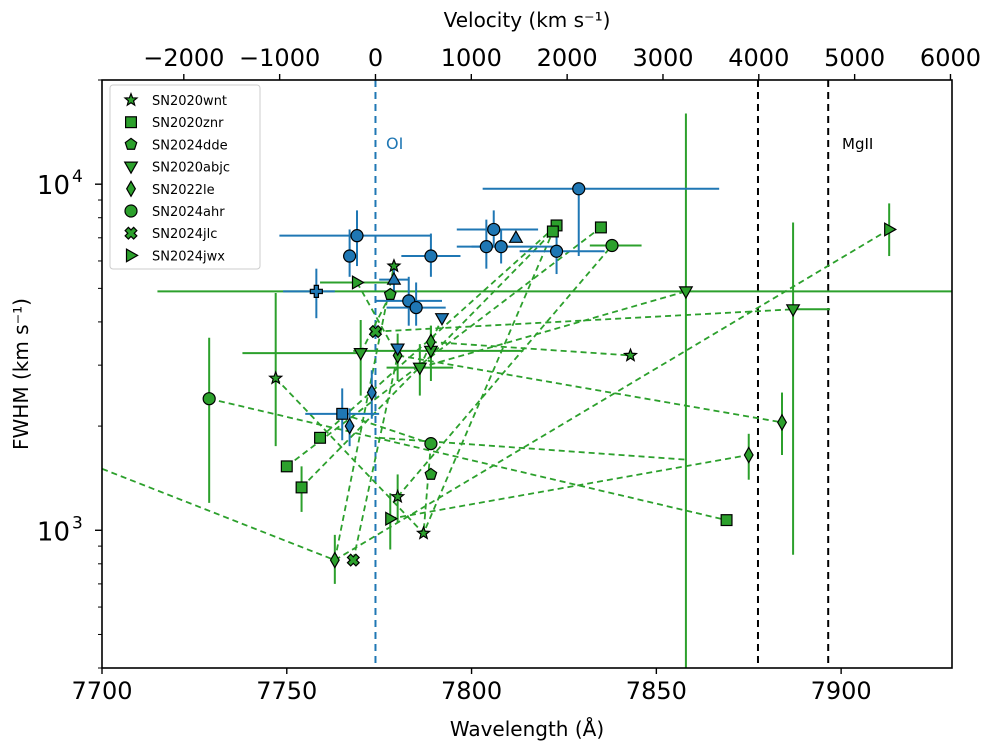 This screenshot has width=996, height=754. Describe the element at coordinates (77, 523) in the screenshot. I see `y-tick-exponent: 3` at that location.